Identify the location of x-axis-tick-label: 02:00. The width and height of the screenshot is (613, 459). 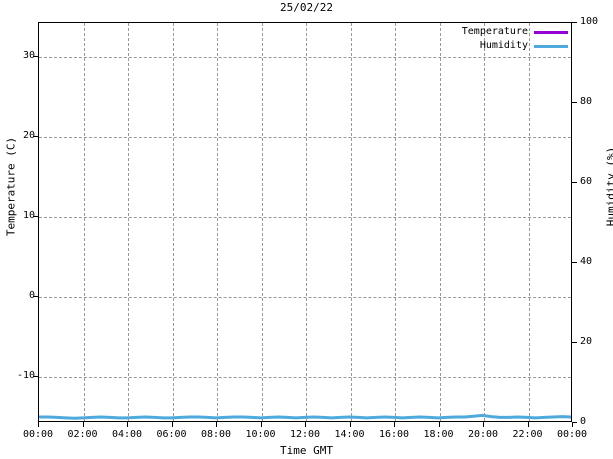
(82, 434).